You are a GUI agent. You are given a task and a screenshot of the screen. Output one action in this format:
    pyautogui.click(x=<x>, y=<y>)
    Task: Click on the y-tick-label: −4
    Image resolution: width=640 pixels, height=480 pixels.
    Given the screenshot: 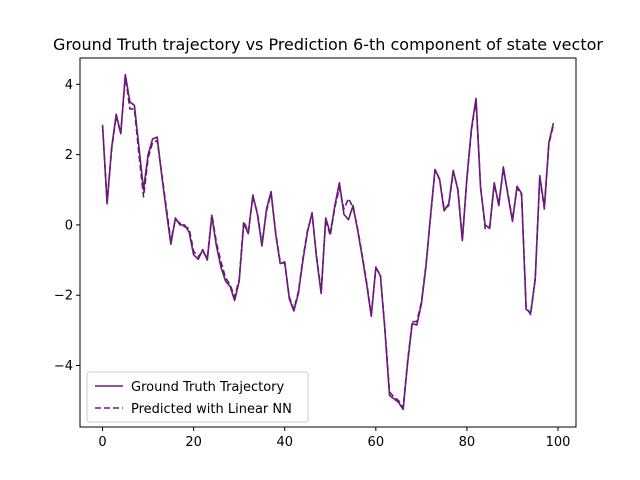 What is the action you would take?
    pyautogui.click(x=63, y=366)
    